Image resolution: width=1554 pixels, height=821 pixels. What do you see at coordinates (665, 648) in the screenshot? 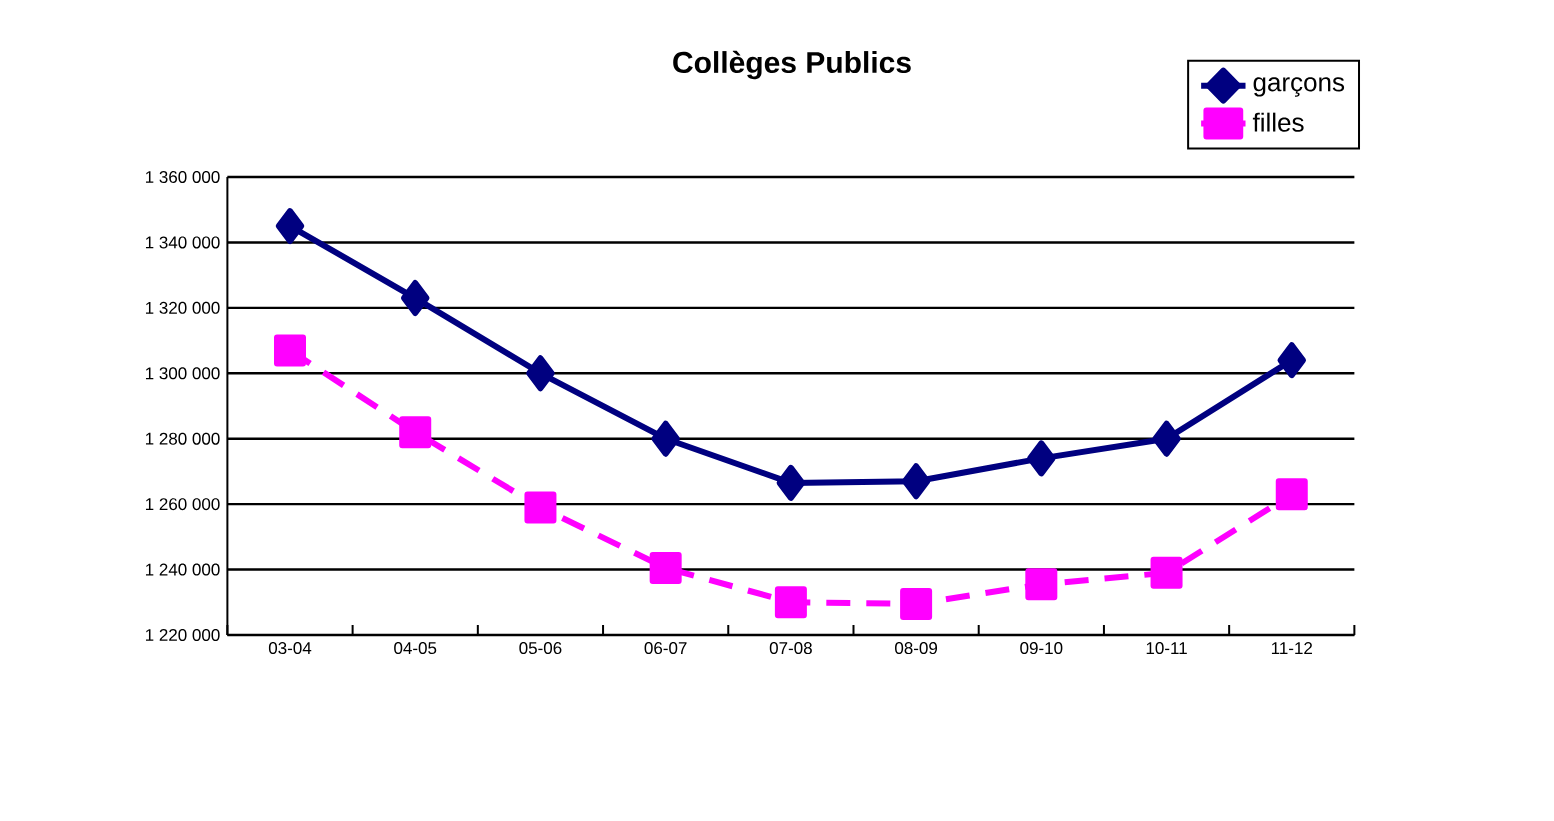
I see `x-tick-label: 06-07` at bounding box center [665, 648].